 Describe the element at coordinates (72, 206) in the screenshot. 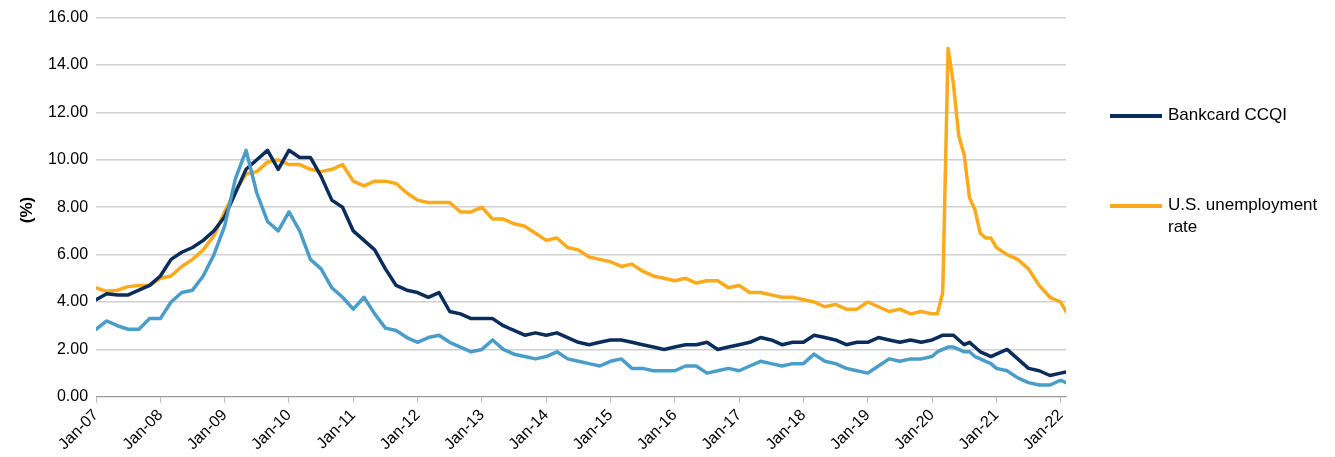

I see `y-tick-label: 8.00` at that location.